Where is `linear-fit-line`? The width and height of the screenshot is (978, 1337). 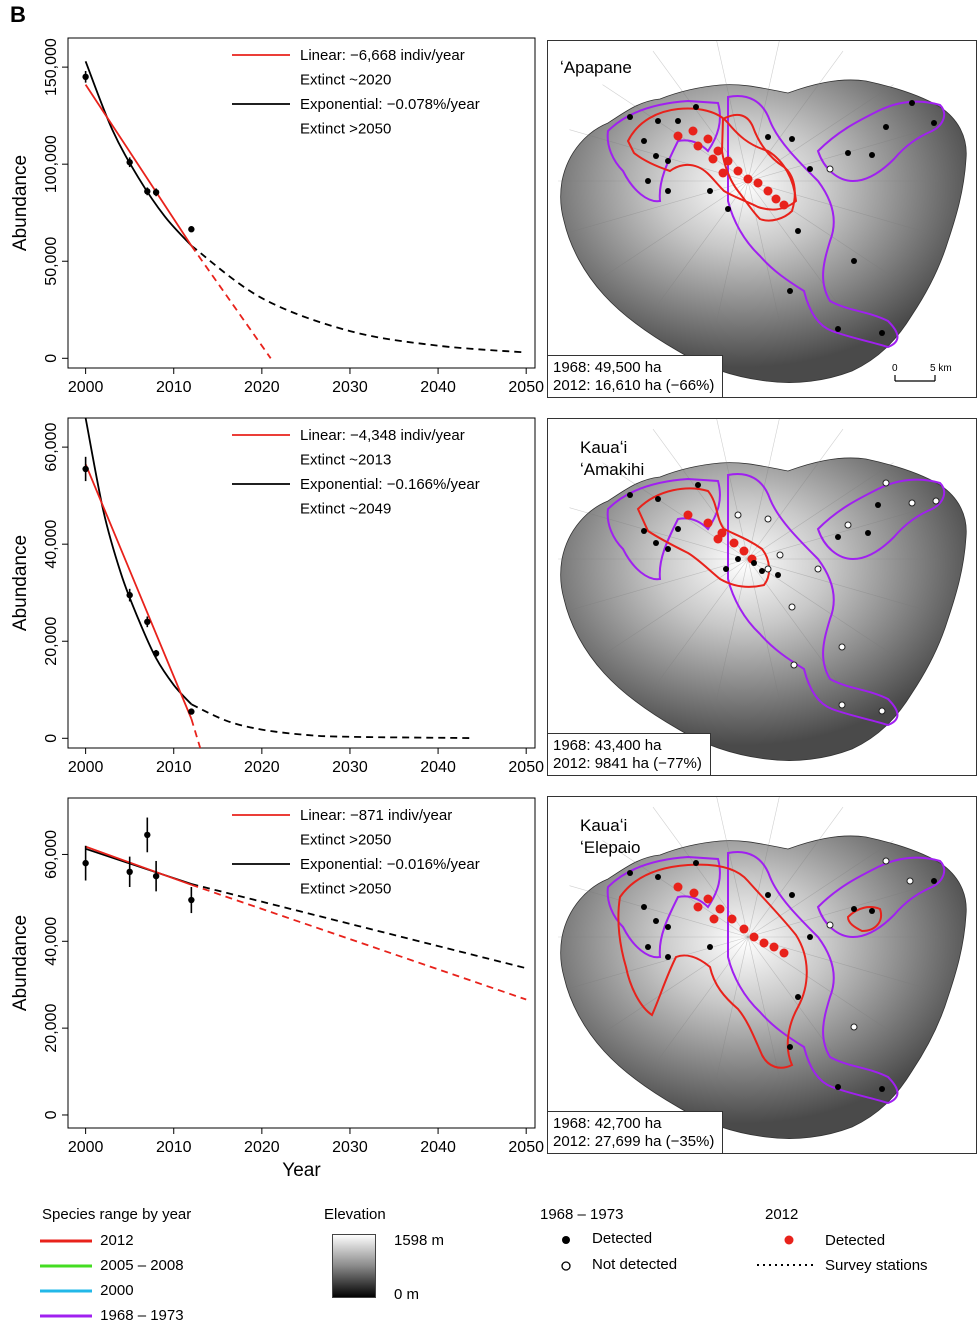 linear-fit-line is located at coordinates (138, 165).